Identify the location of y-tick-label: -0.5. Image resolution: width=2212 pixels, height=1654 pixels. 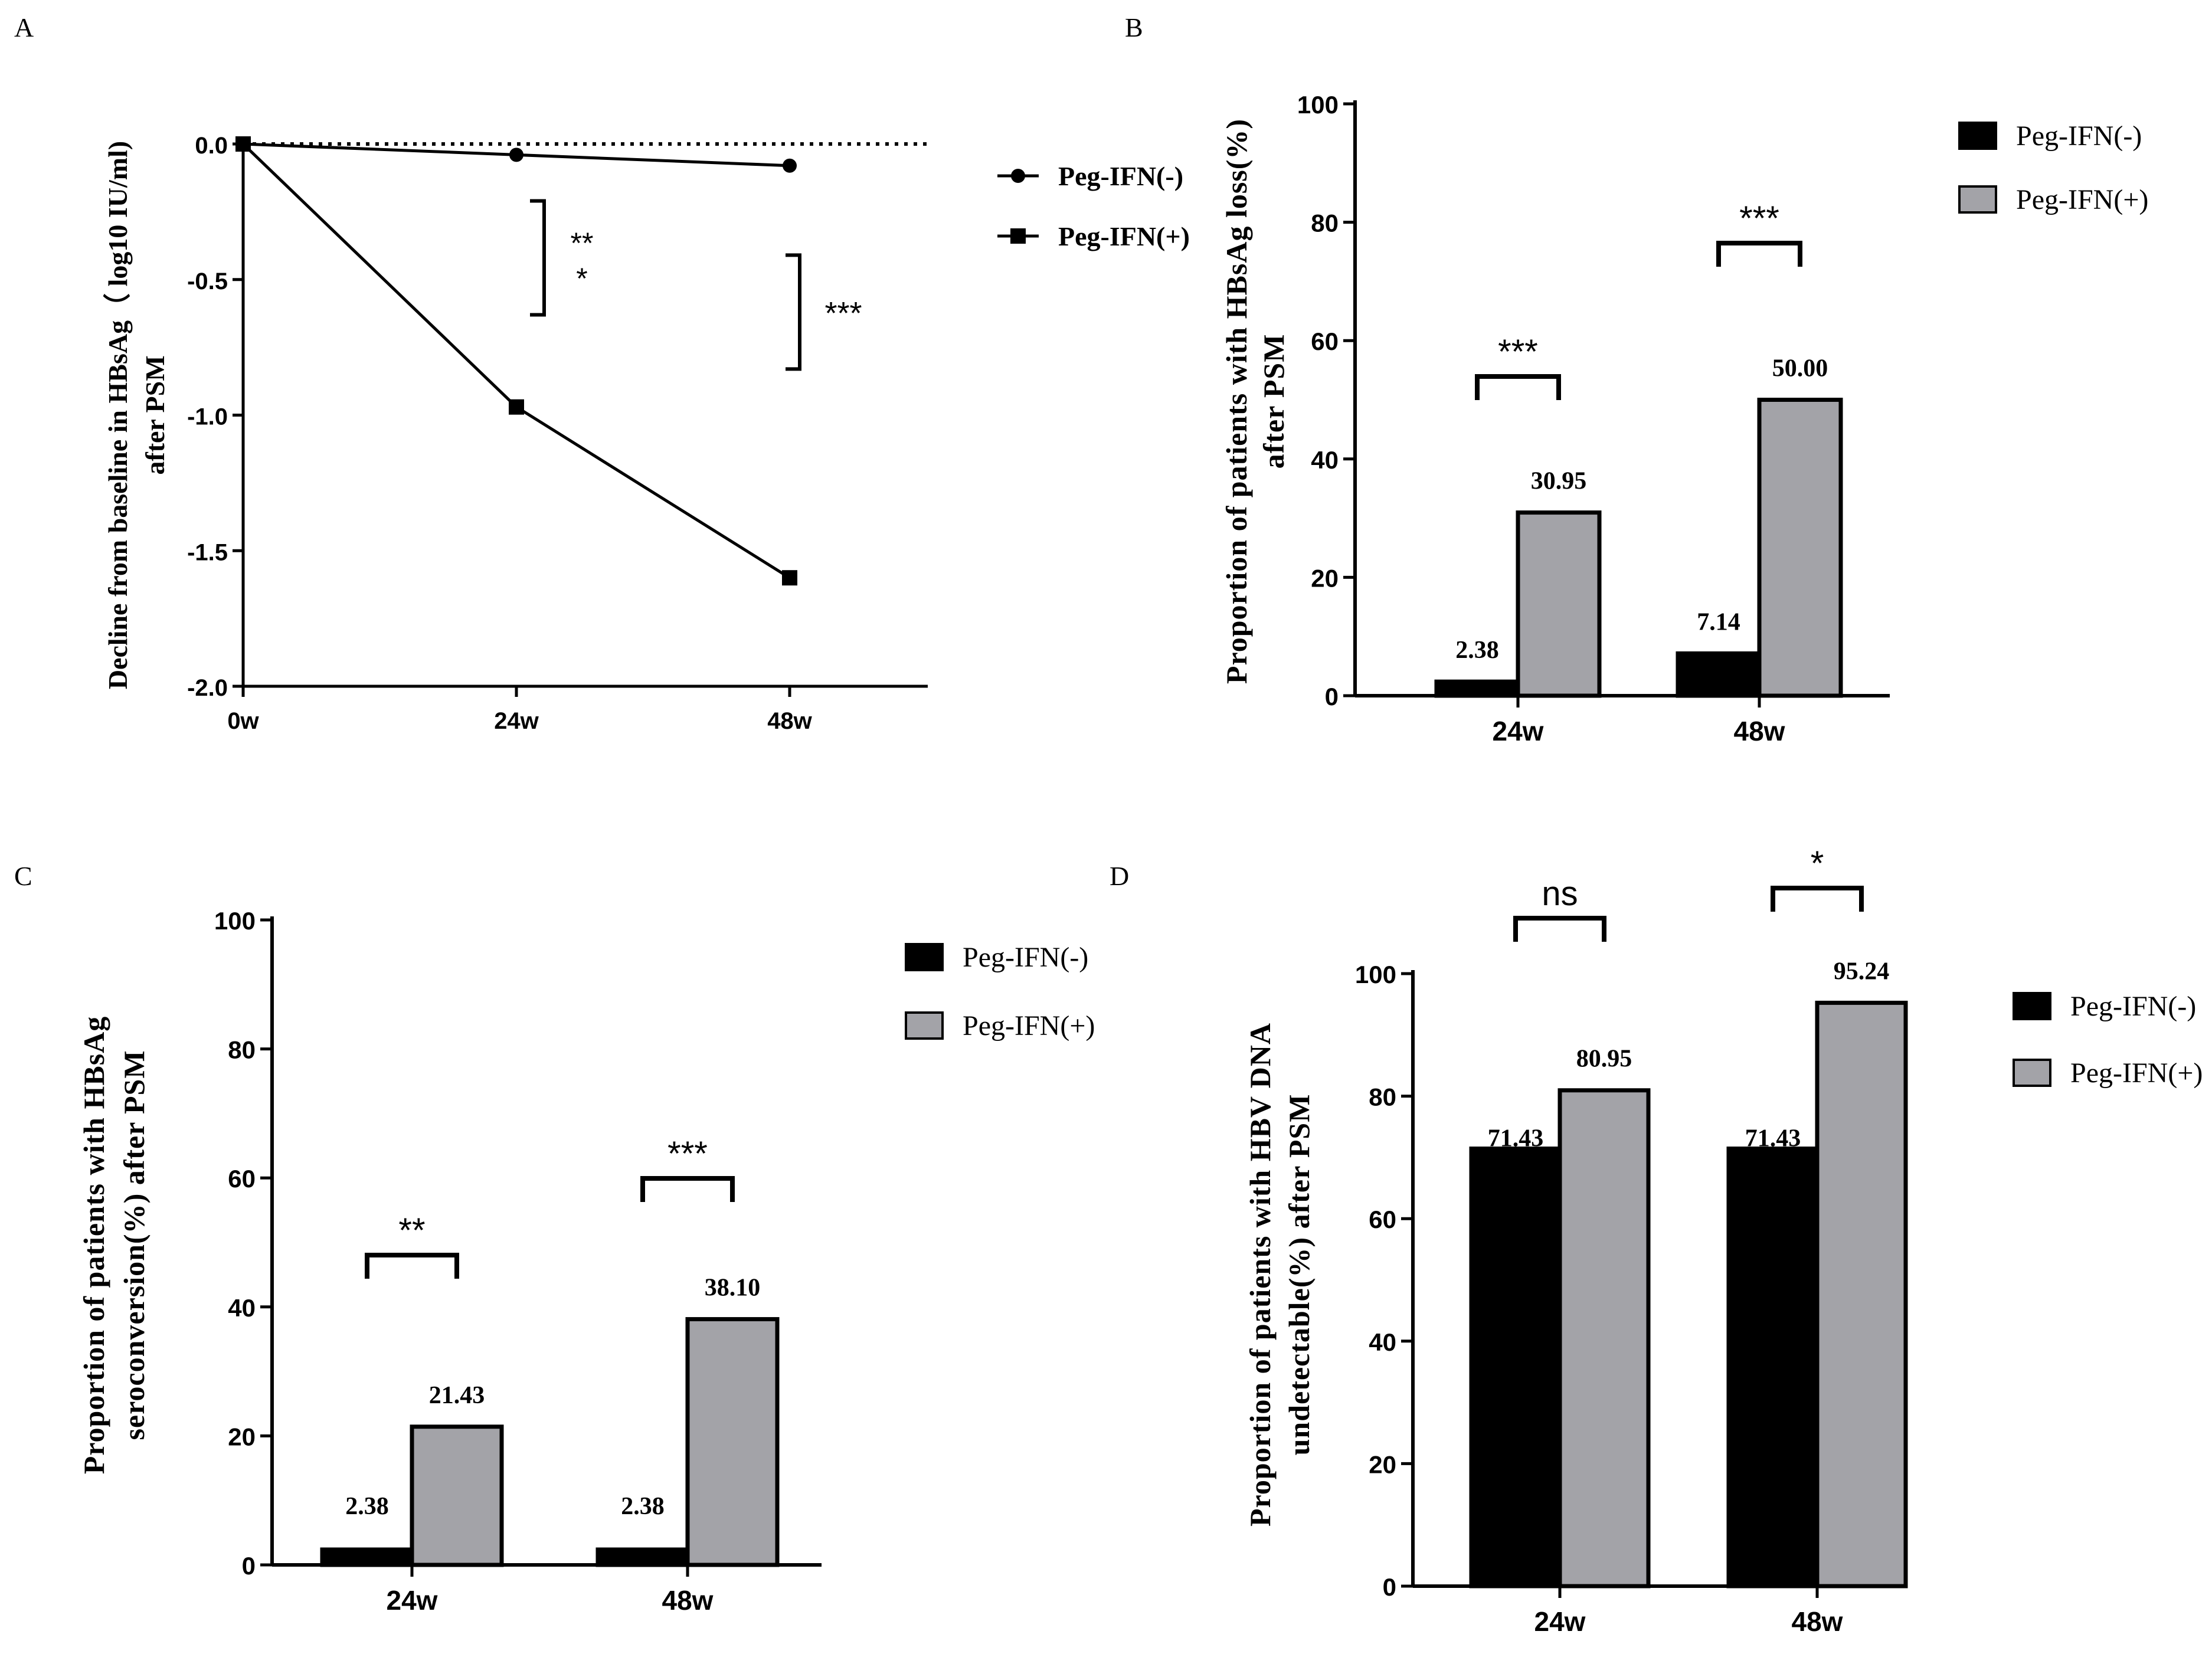
(207, 281).